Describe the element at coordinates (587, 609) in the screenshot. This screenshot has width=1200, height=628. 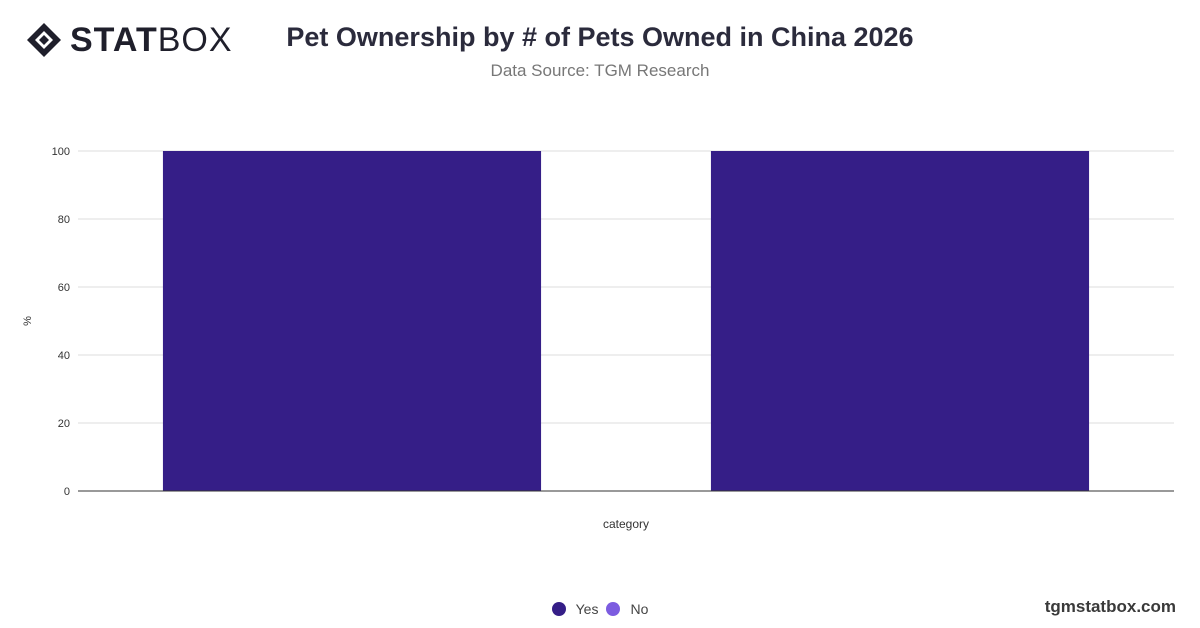
I see `legend-label-yes: Yes` at that location.